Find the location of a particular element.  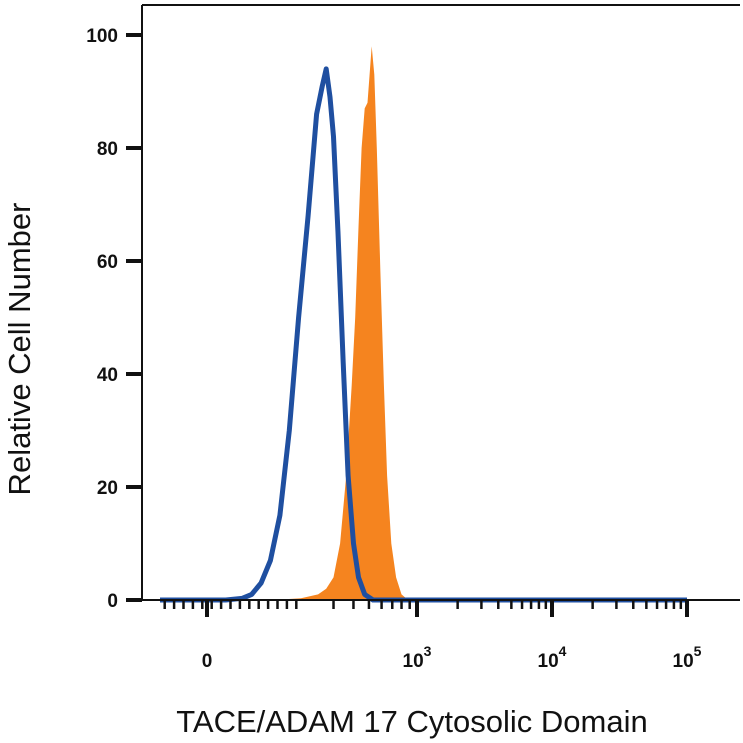

x-minor-ticks is located at coordinates (423, 604).